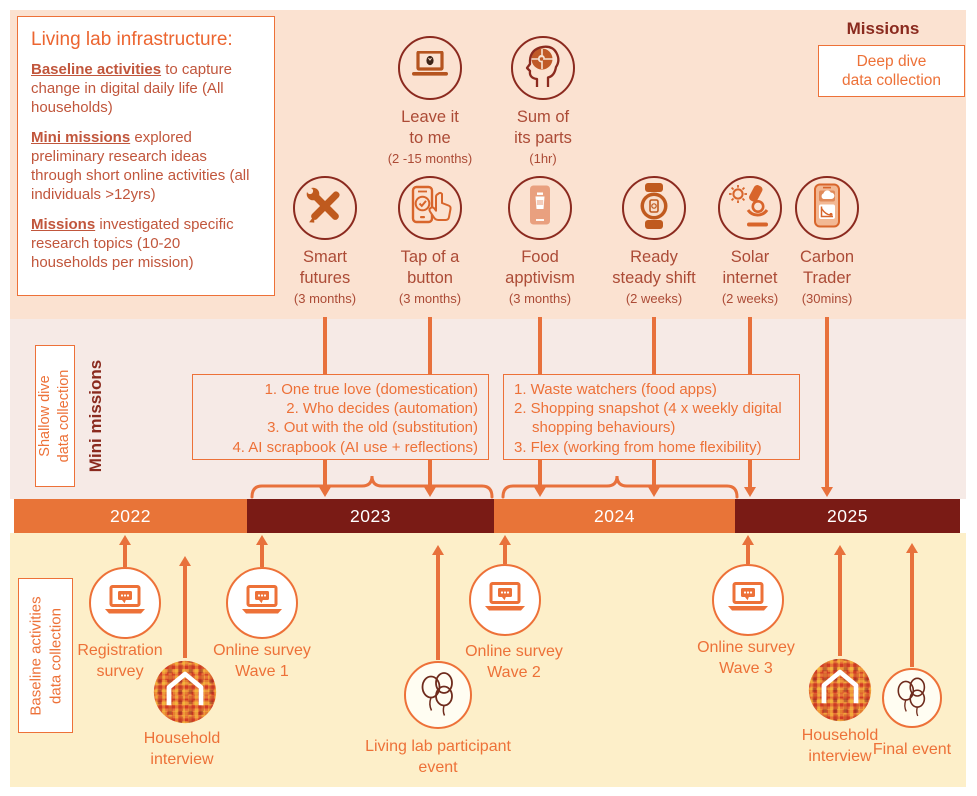  What do you see at coordinates (262, 603) in the screenshot?
I see `online-survey-wave1-circle` at bounding box center [262, 603].